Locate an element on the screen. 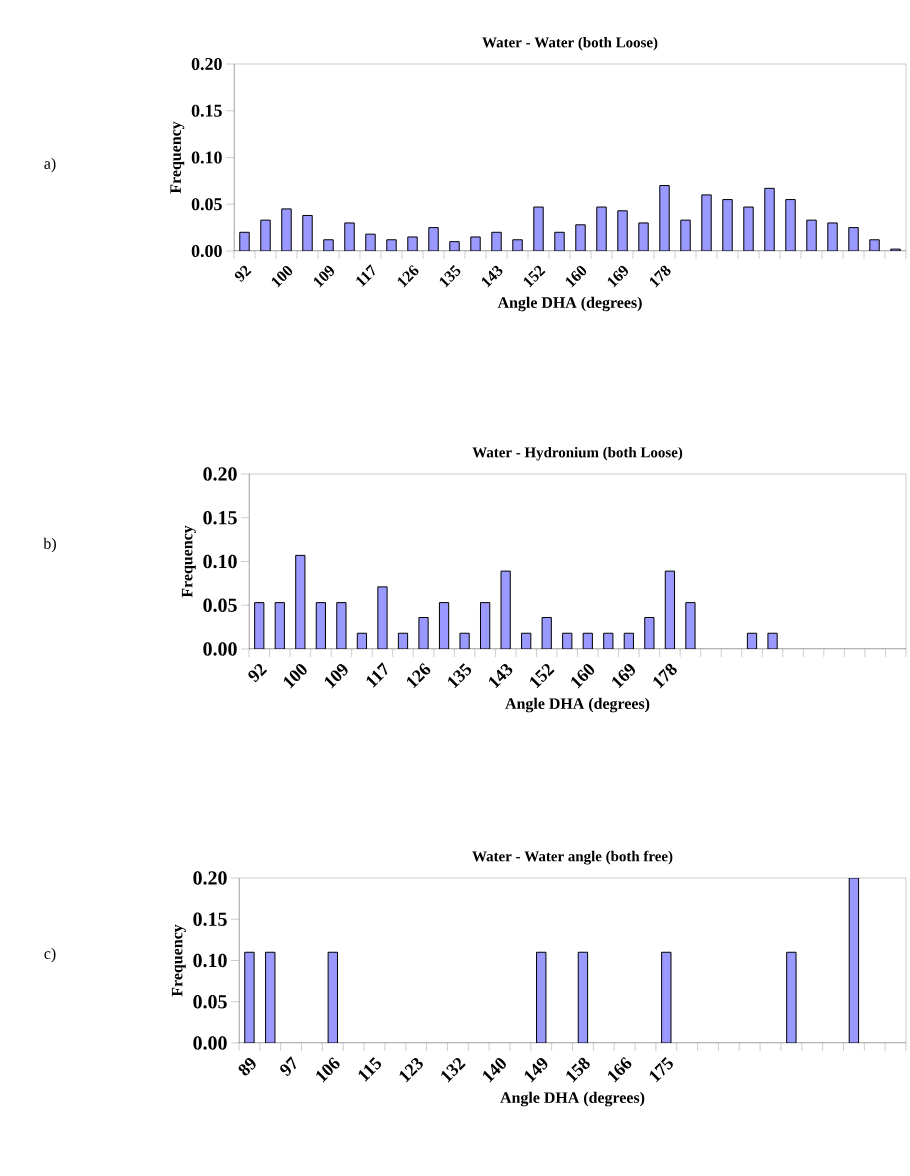 This screenshot has height=1176, width=910. x-tick-label: 175 is located at coordinates (661, 1070).